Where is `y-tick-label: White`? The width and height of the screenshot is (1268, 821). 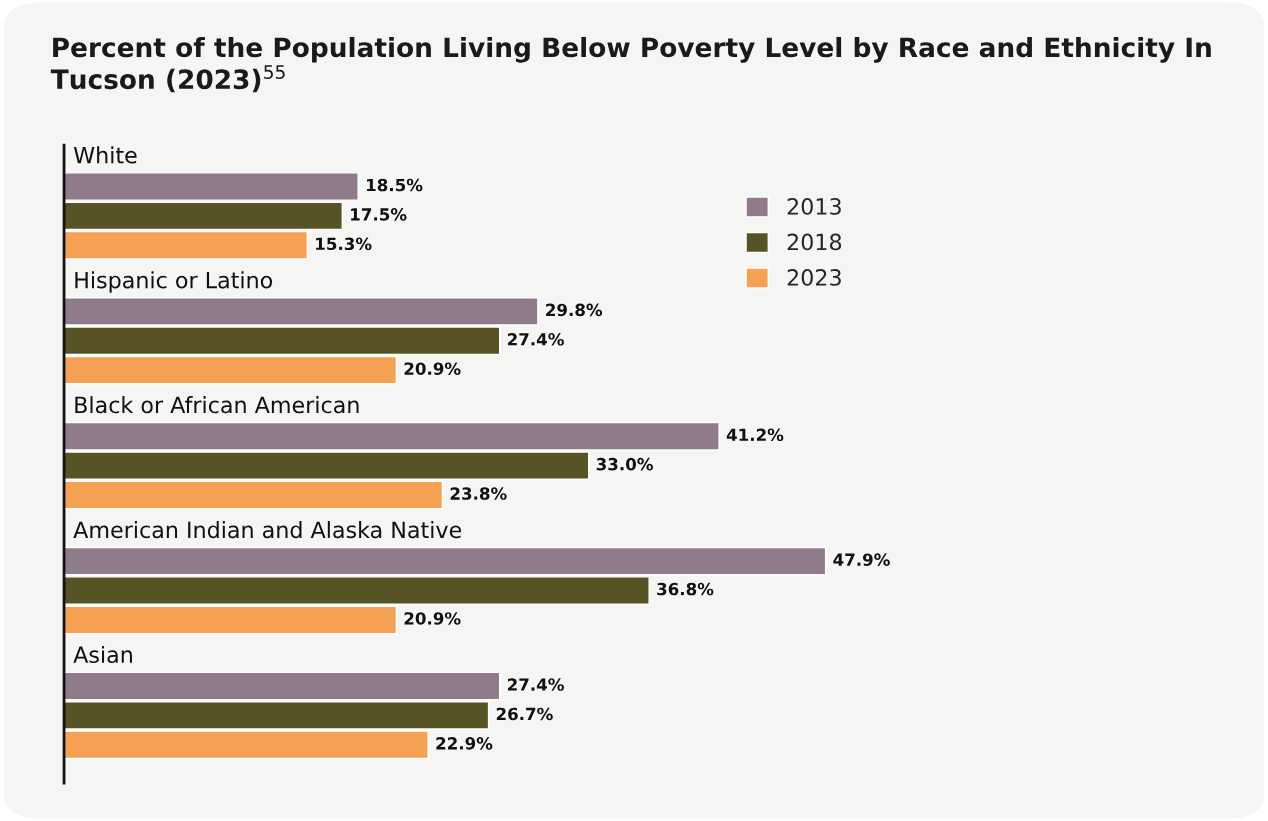 y-tick-label: White is located at coordinates (105, 155).